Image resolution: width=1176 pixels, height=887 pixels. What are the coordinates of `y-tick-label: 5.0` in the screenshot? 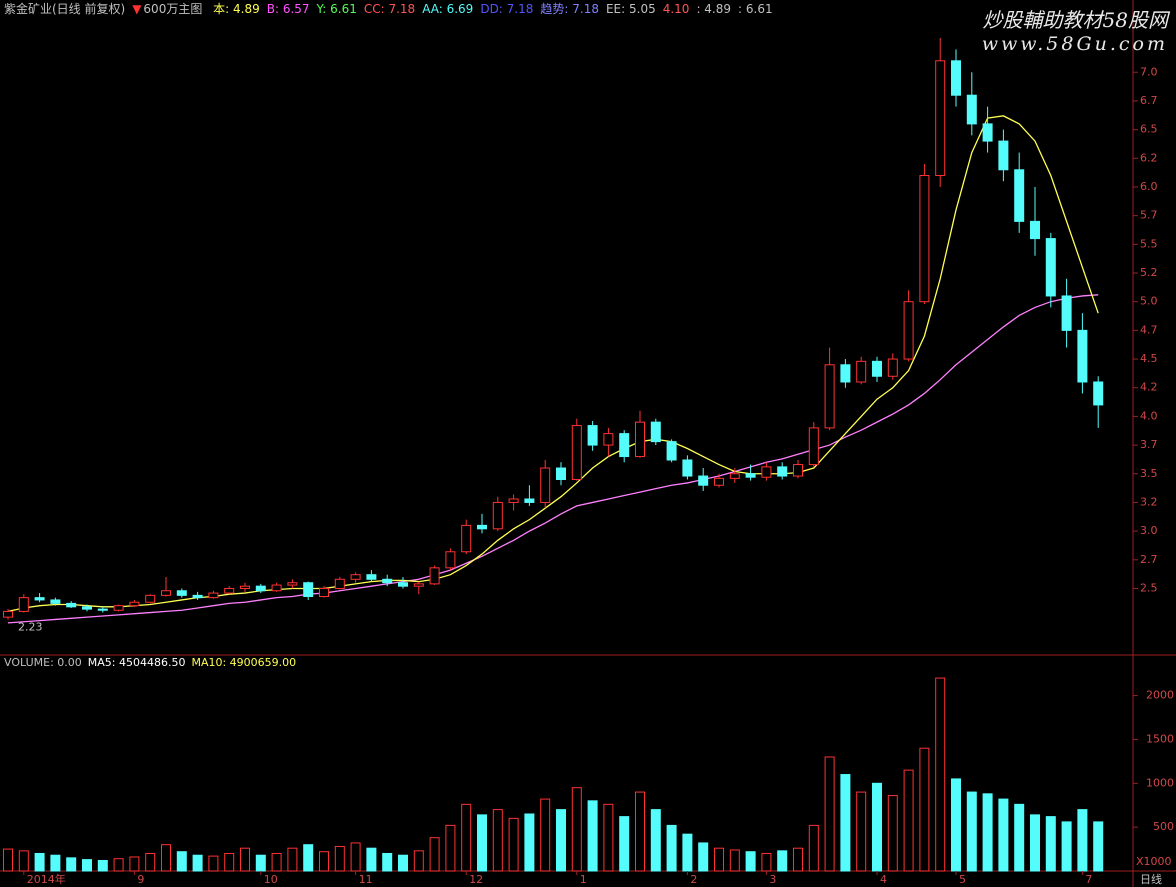 It's located at (1149, 301).